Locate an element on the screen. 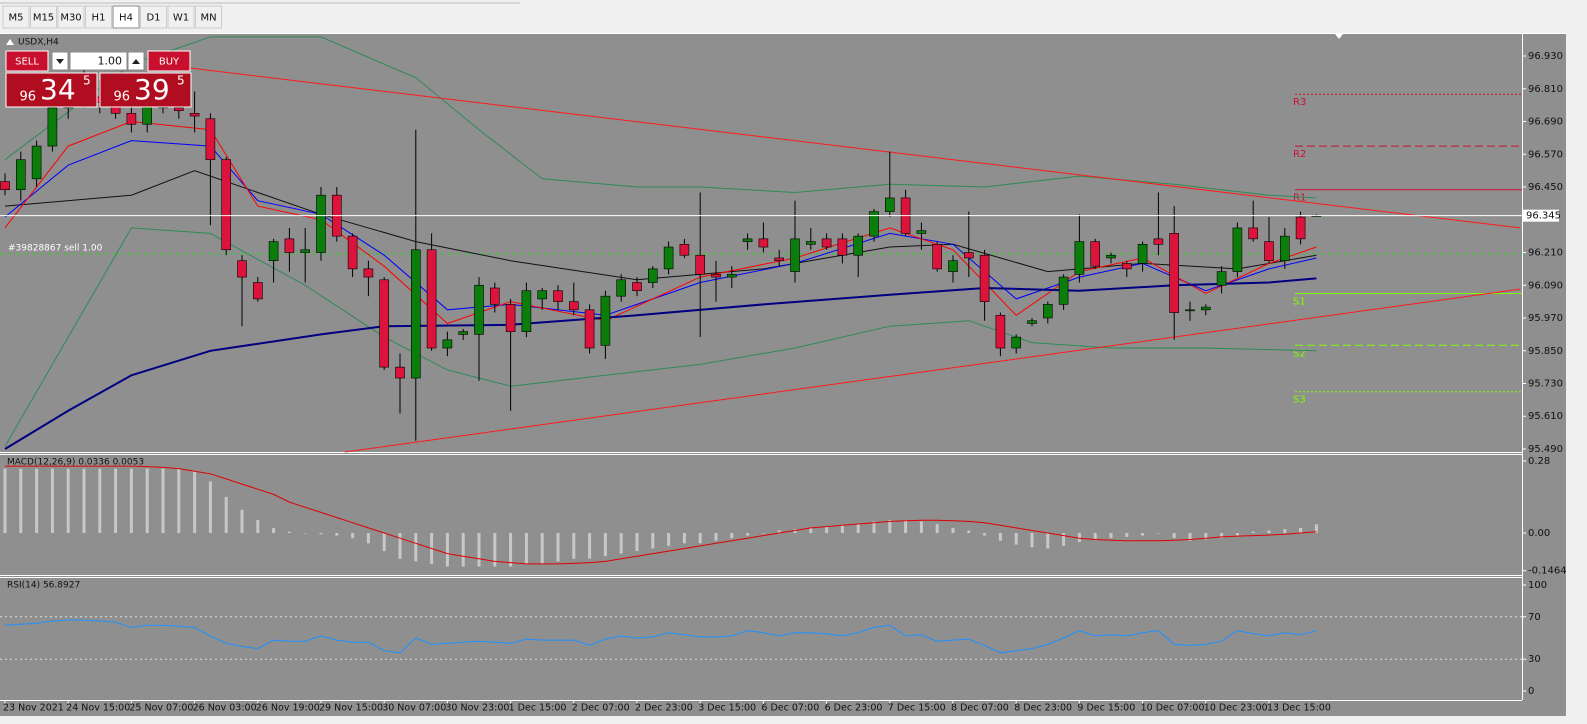 The image size is (1587, 724). y-tick-label: 96.450 is located at coordinates (1545, 187).